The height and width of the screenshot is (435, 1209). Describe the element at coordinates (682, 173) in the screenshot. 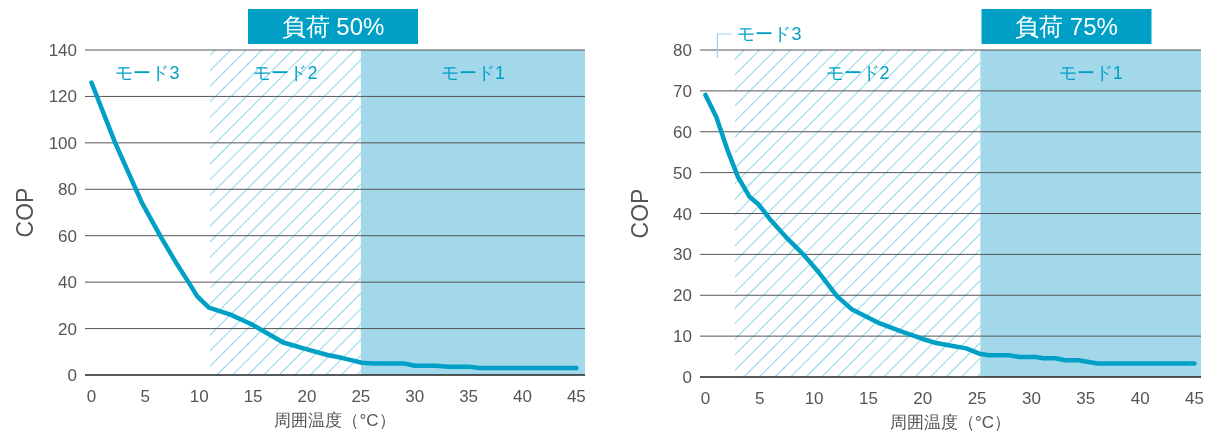

I see `y-tick-label: 50` at that location.